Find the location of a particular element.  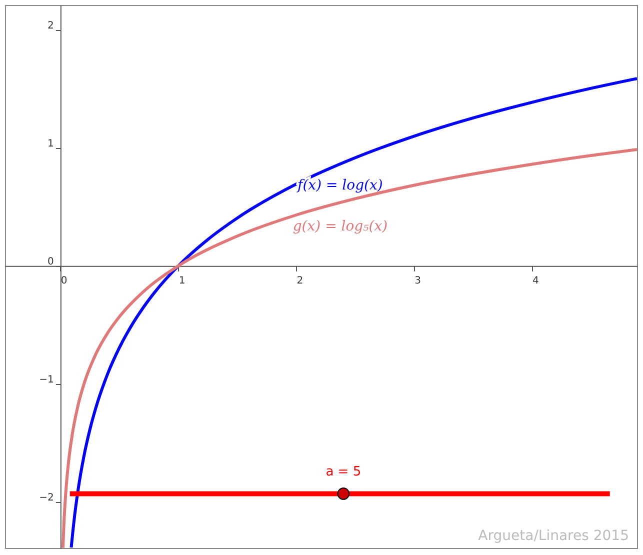

y-tick-label: −2 is located at coordinates (46, 498).